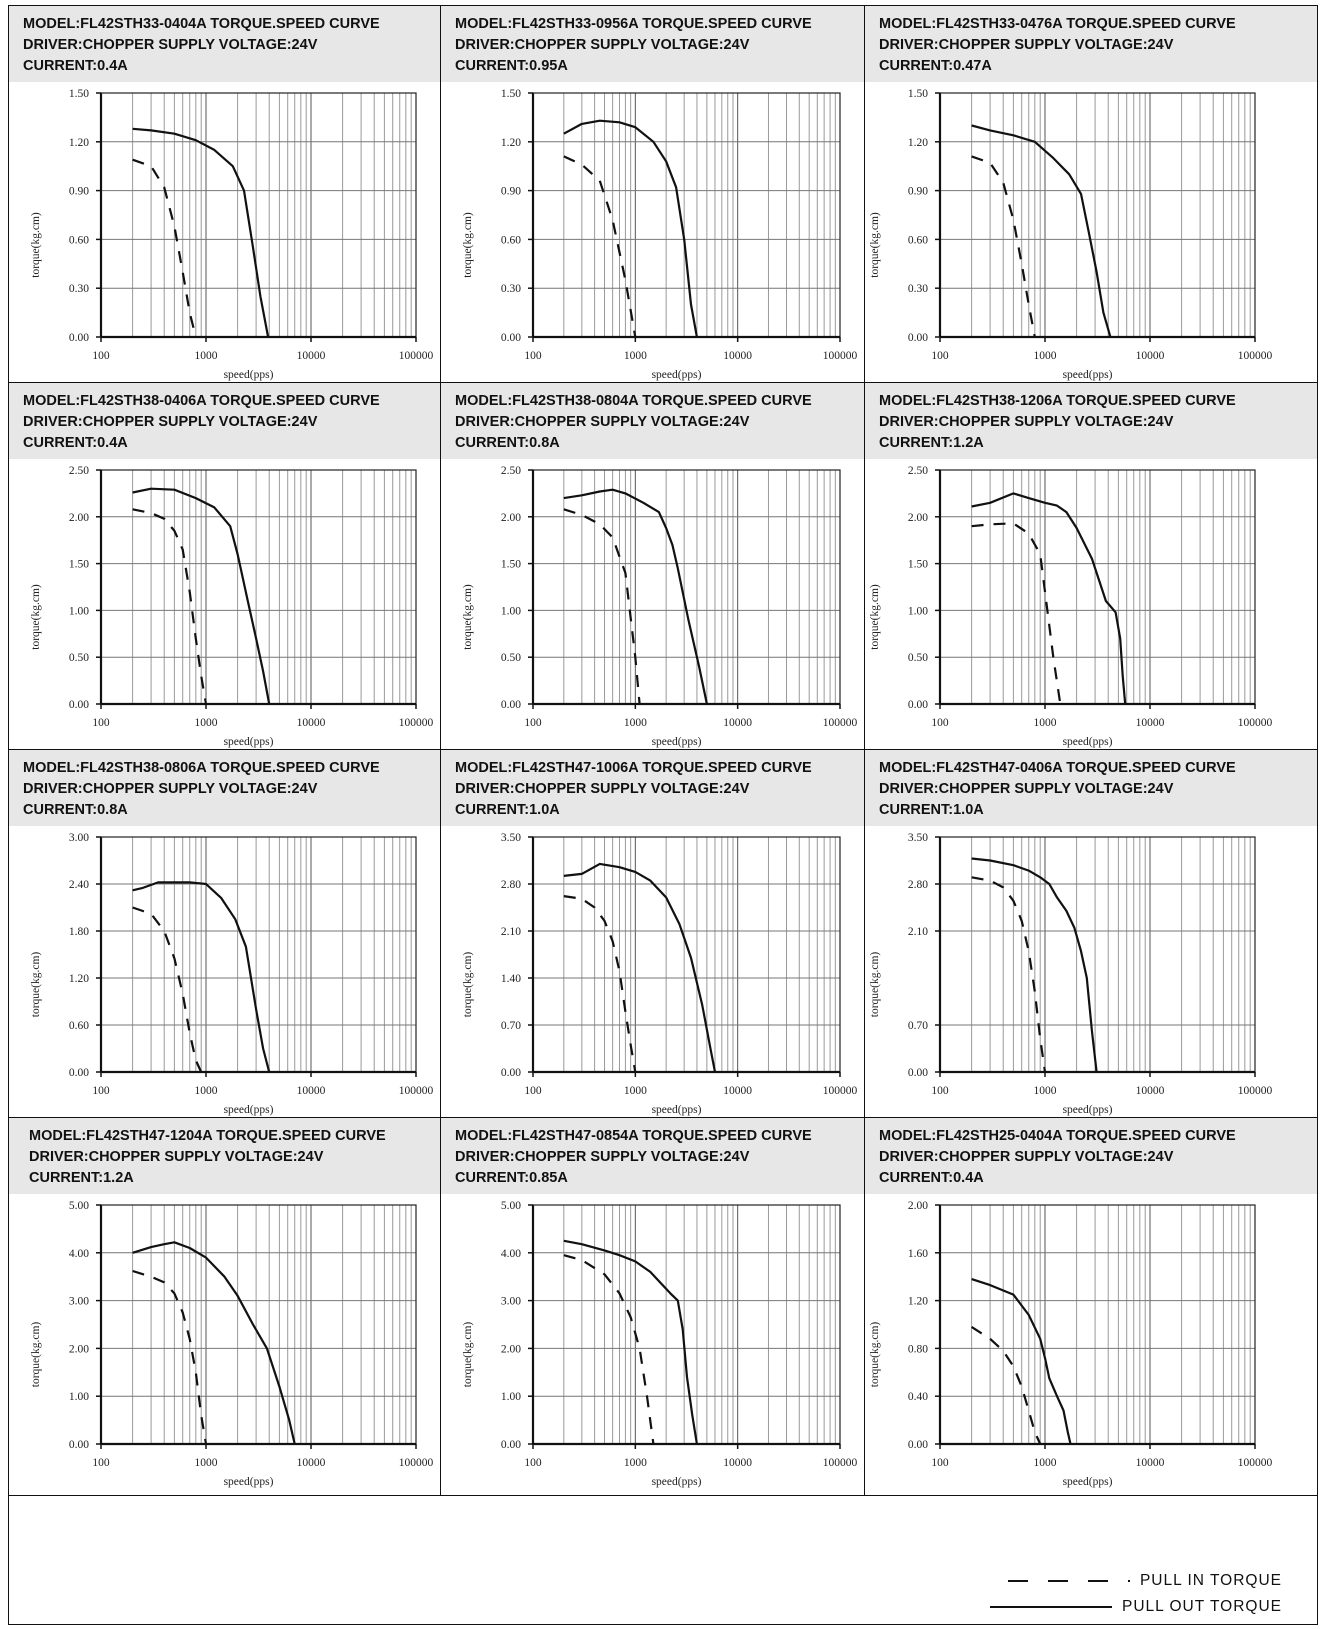 This screenshot has height=1629, width=1326. Describe the element at coordinates (931, 1178) in the screenshot. I see `header-line-3: CURRENT:0.4A` at that location.